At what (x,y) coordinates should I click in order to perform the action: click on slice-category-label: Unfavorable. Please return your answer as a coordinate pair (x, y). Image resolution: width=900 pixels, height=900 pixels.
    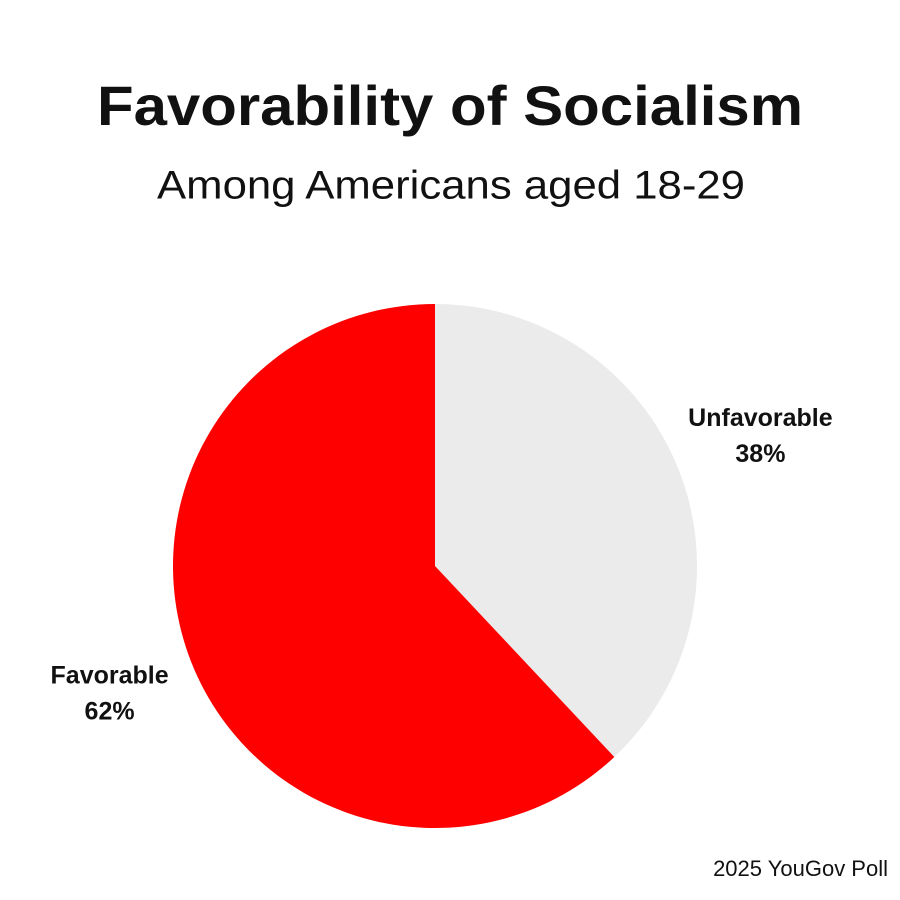
    Looking at the image, I should click on (760, 418).